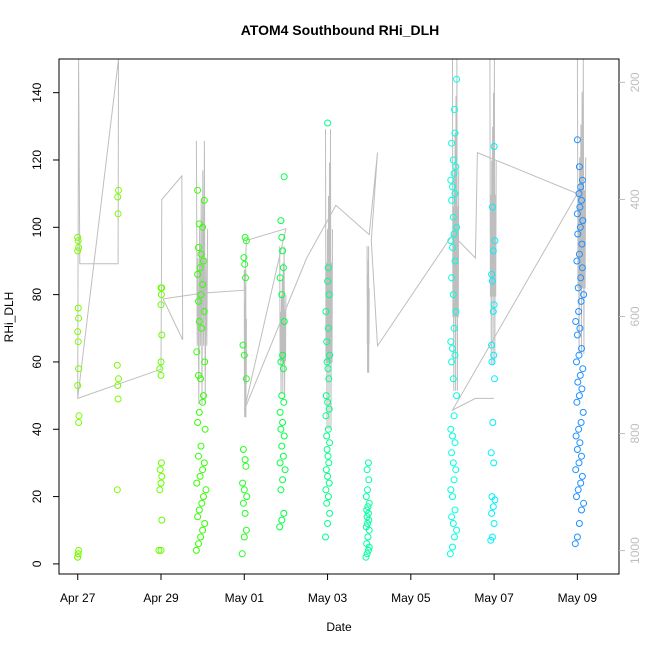  I want to click on y2-tick-label: 800, so click(635, 433).